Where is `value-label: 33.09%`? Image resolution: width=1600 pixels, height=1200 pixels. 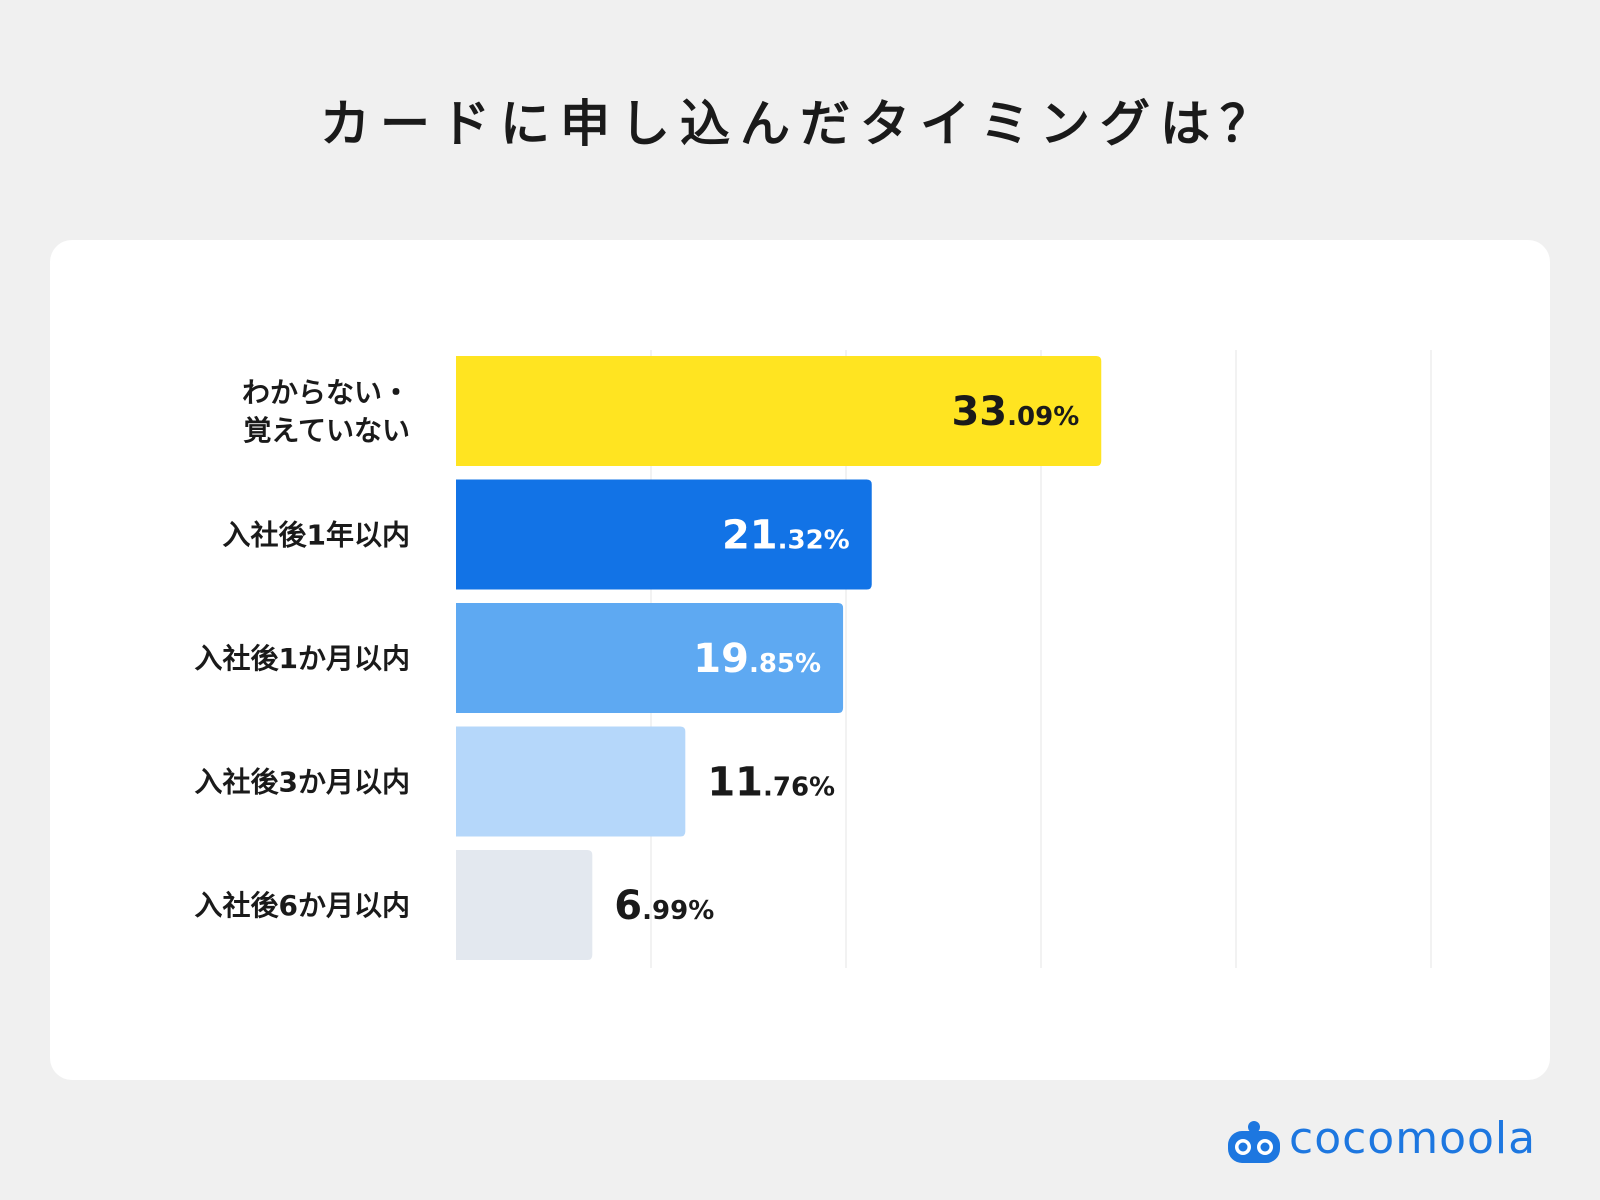 value-label: 33.09% is located at coordinates (1015, 412).